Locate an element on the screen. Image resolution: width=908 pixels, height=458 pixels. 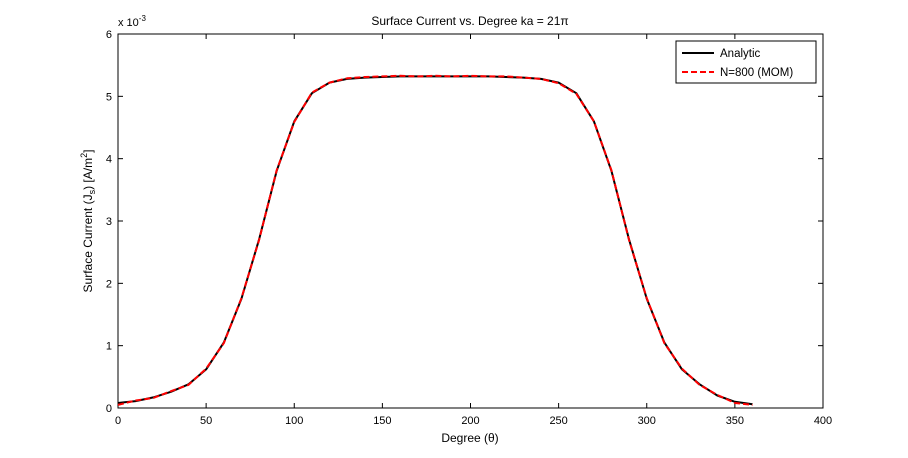
svg-text: x 10-3 is located at coordinates (132, 21).